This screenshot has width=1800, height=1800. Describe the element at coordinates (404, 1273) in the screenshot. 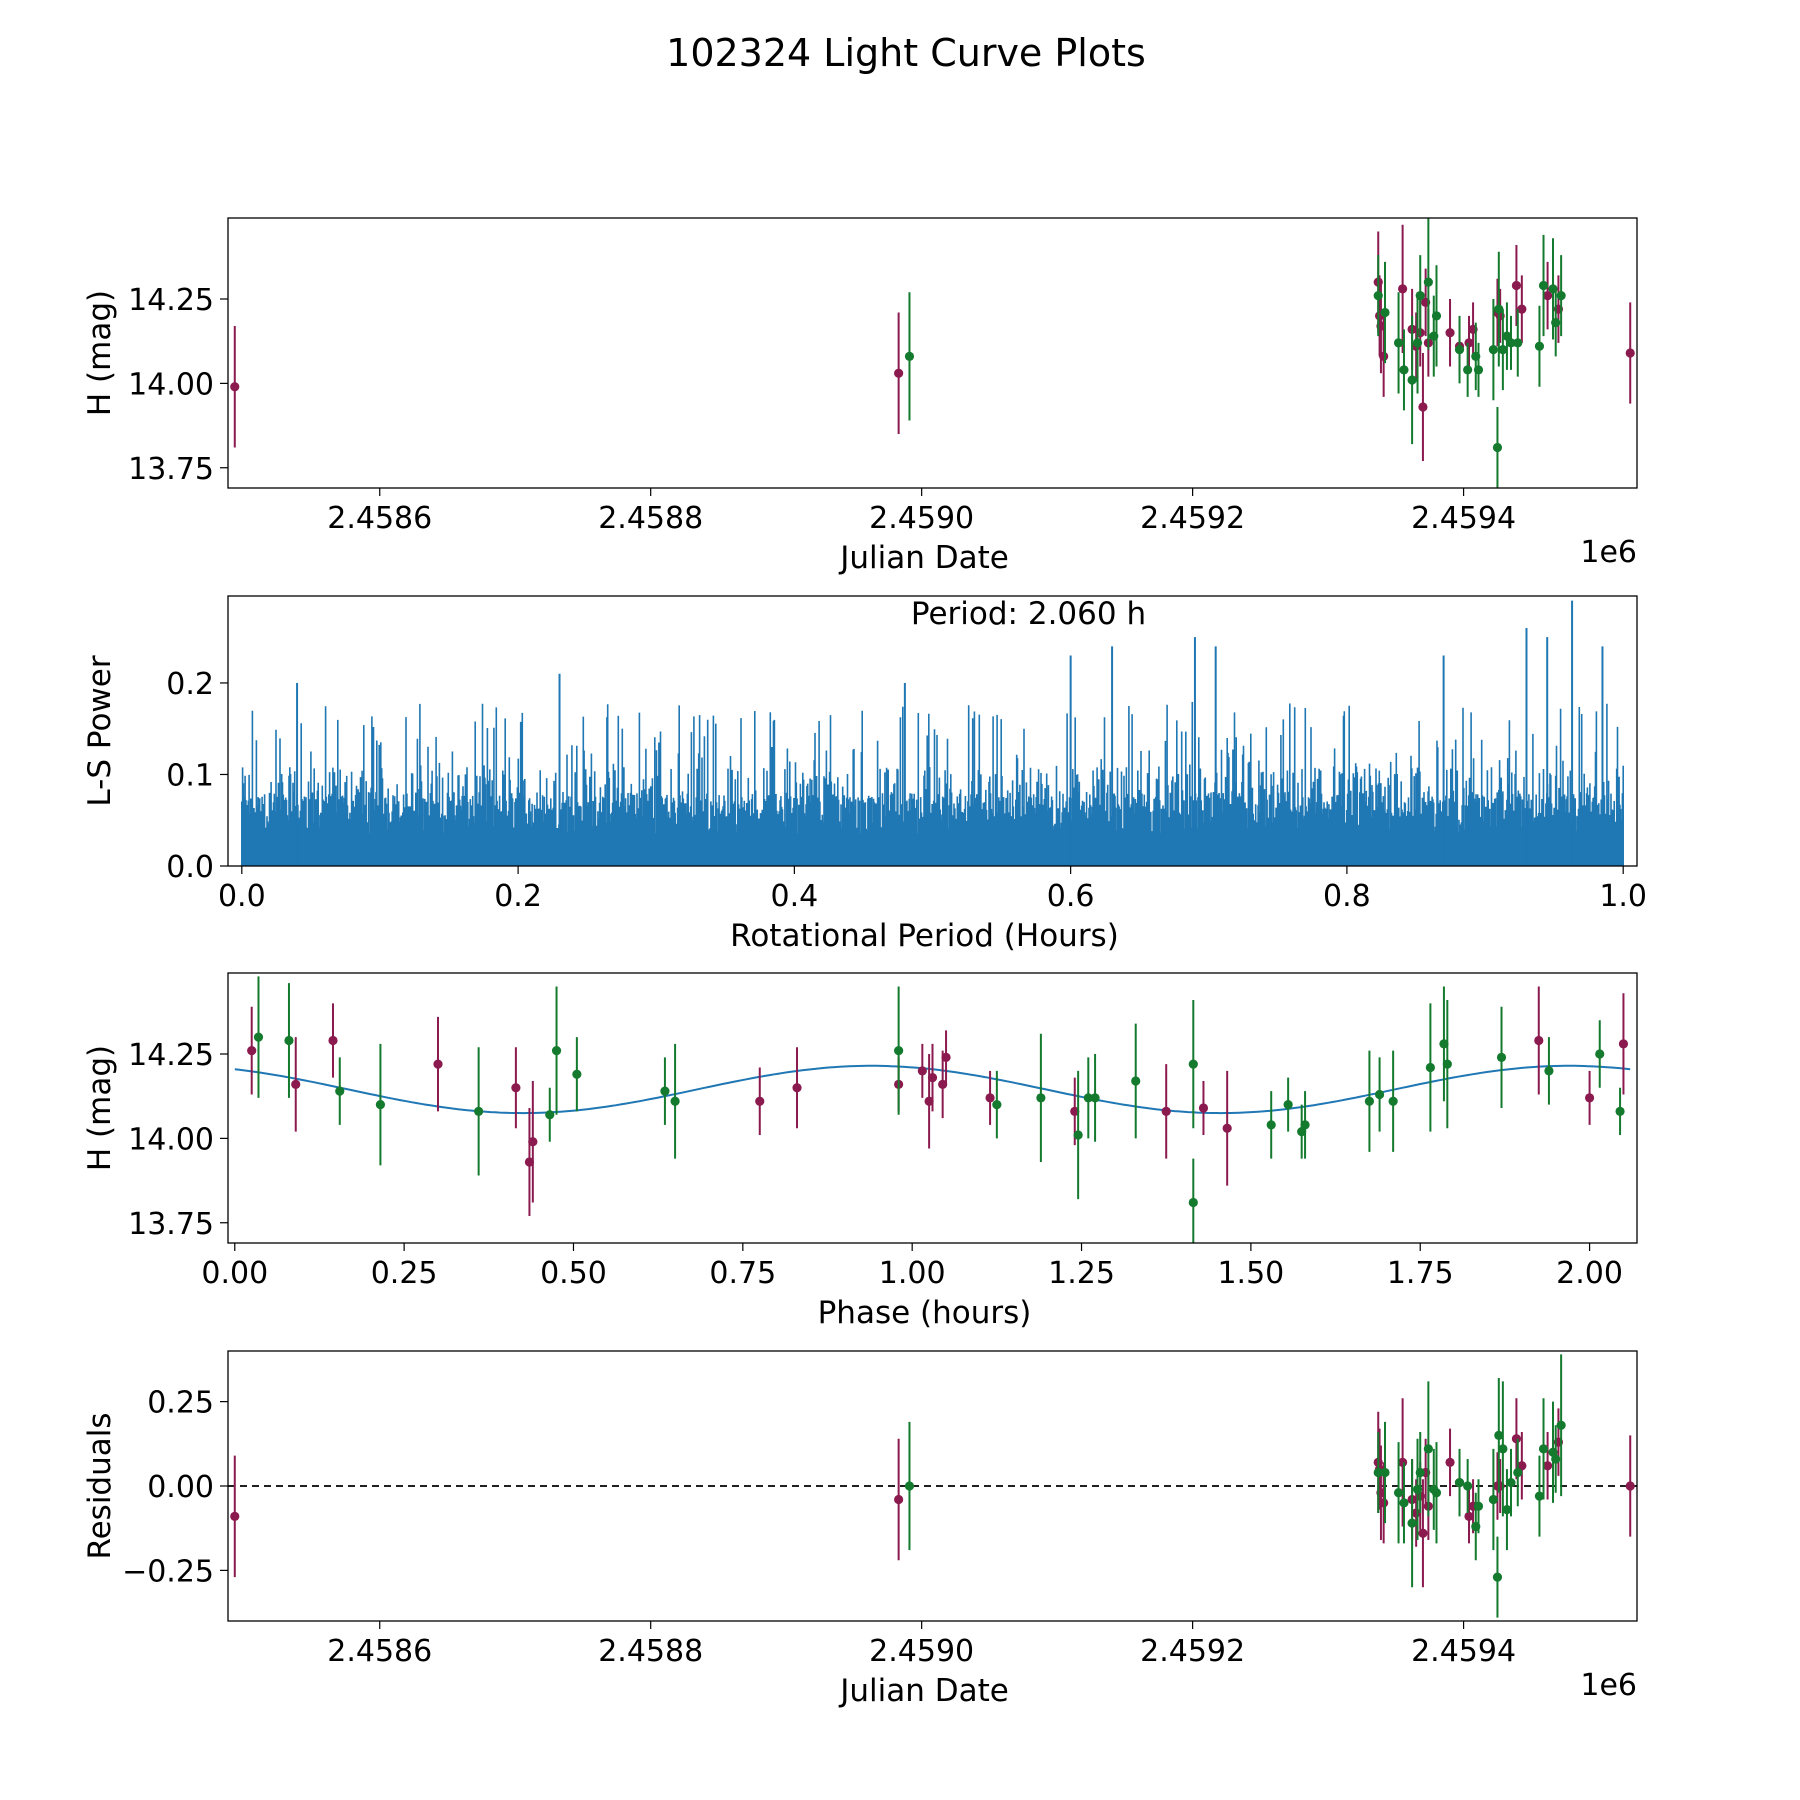

I see `x-tick-label: 0.25` at that location.